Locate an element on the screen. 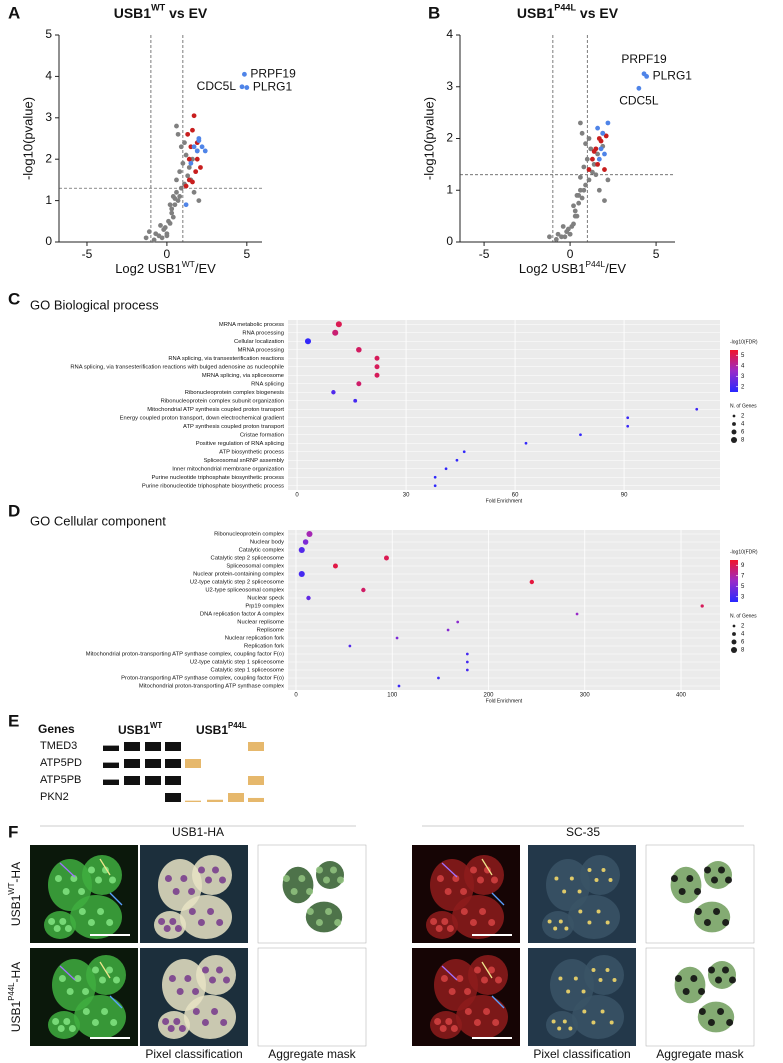 The width and height of the screenshot is (783, 1063). colorbar-tick-label: 7 is located at coordinates (743, 576).